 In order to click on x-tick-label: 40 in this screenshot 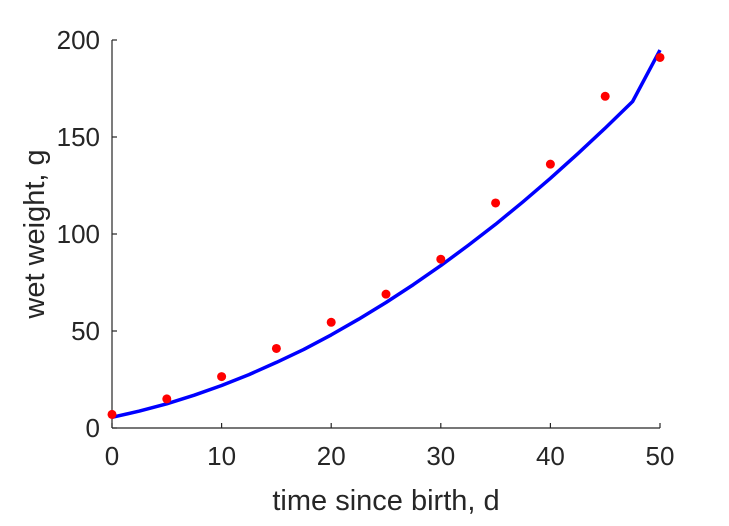, I will do `click(550, 456)`.